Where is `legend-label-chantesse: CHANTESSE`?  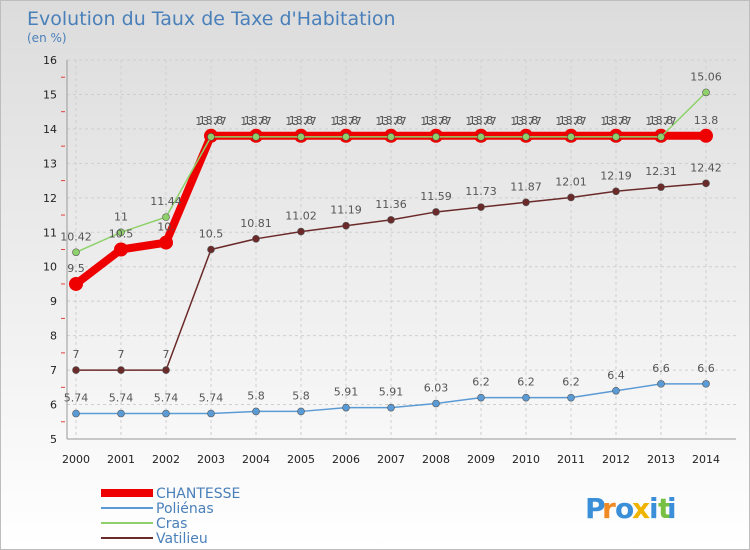 legend-label-chantesse: CHANTESSE is located at coordinates (198, 494).